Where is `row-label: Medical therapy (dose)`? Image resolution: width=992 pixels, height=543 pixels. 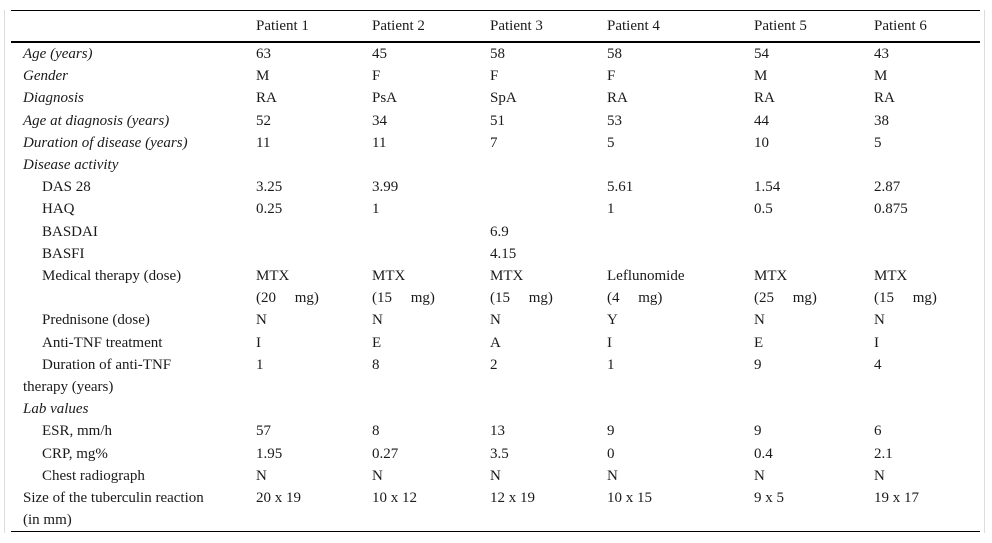 row-label: Medical therapy (dose) is located at coordinates (133, 287).